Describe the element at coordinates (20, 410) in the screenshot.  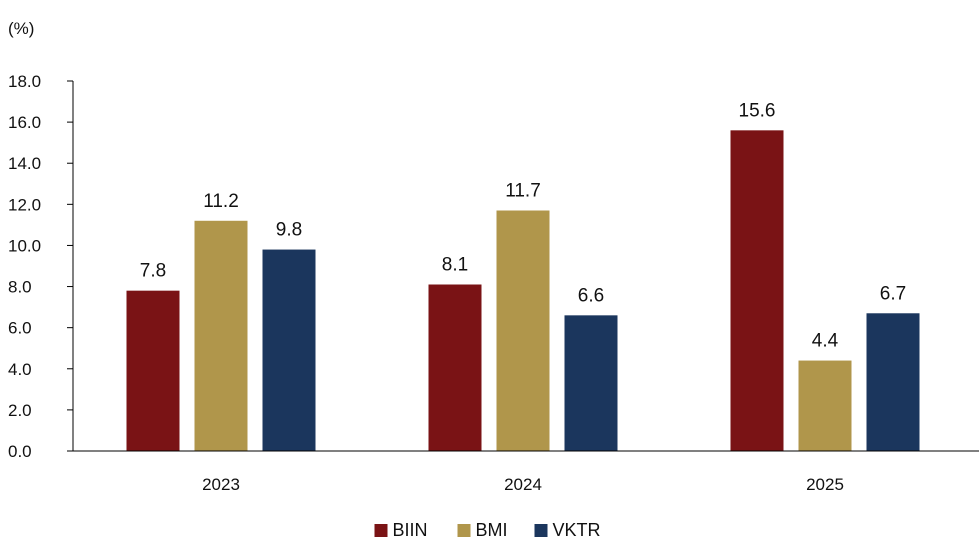
I see `y-tick-label: 2.0` at that location.